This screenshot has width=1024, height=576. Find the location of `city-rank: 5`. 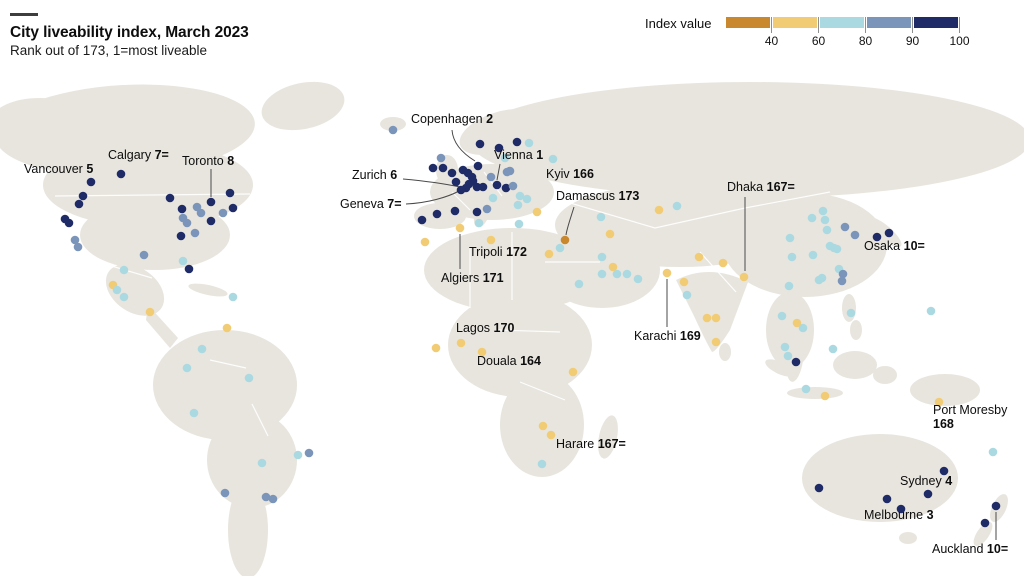

city-rank: 5 is located at coordinates (90, 169).